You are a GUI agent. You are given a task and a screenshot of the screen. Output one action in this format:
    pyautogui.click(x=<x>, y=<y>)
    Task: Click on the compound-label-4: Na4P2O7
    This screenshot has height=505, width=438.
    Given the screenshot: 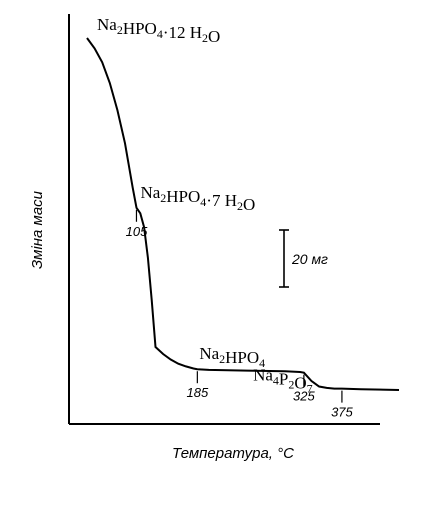 What is the action you would take?
    pyautogui.click(x=283, y=381)
    